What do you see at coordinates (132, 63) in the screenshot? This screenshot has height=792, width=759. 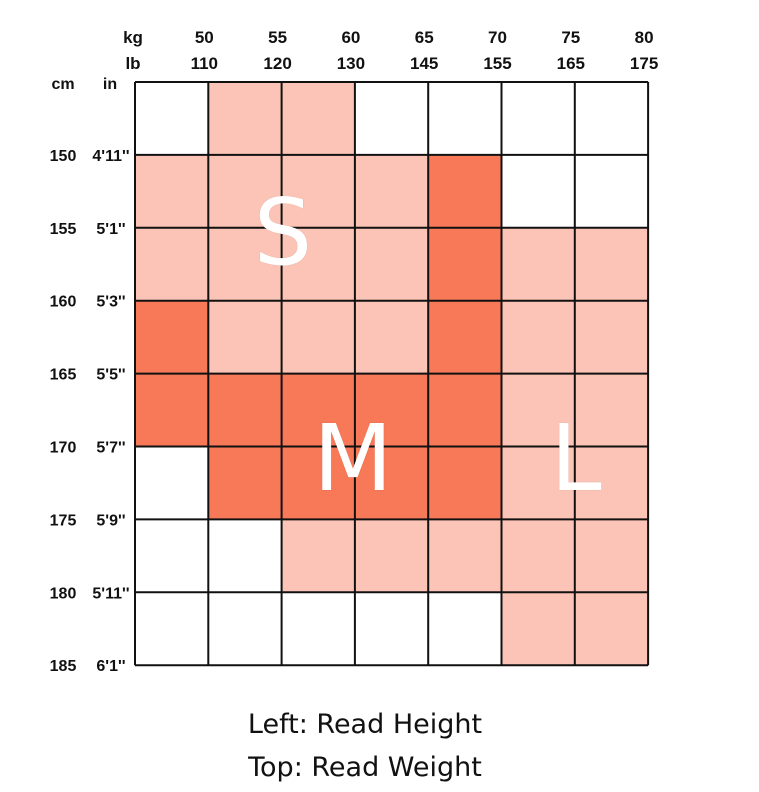 I see `lb-unit-label: lb` at bounding box center [132, 63].